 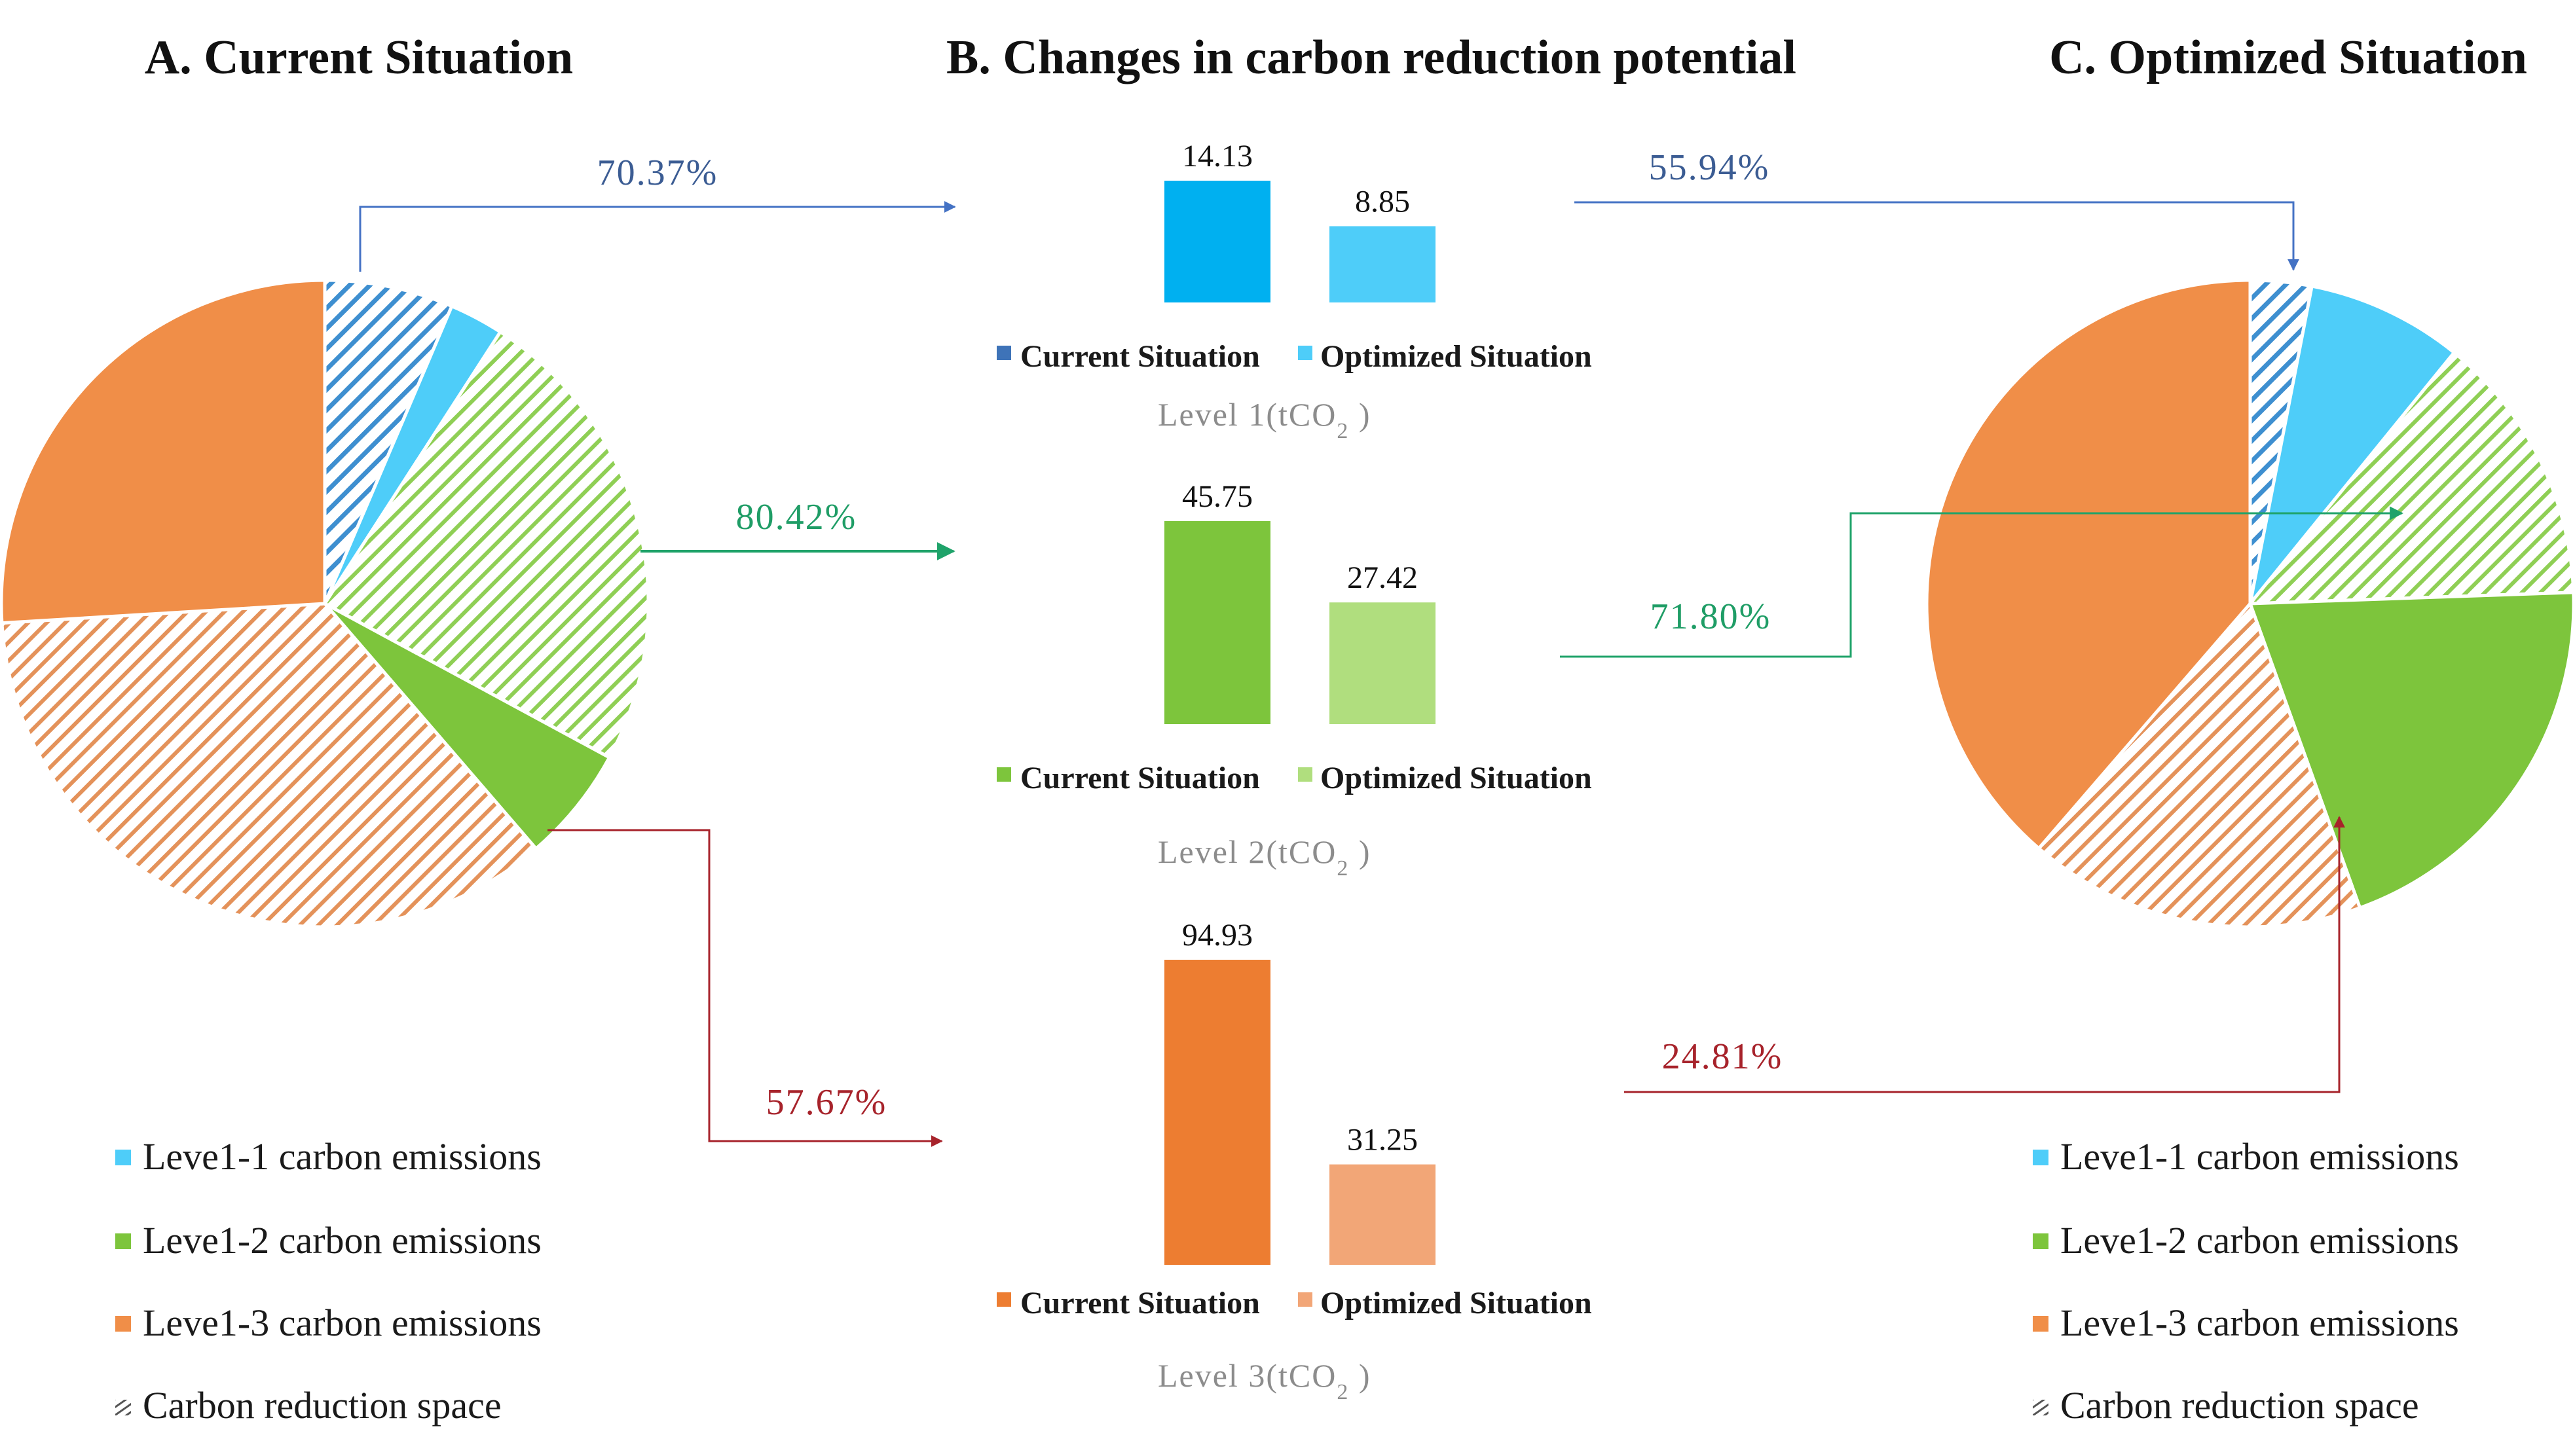 I want to click on legend-left-marker-l3, so click(x=123, y=1324).